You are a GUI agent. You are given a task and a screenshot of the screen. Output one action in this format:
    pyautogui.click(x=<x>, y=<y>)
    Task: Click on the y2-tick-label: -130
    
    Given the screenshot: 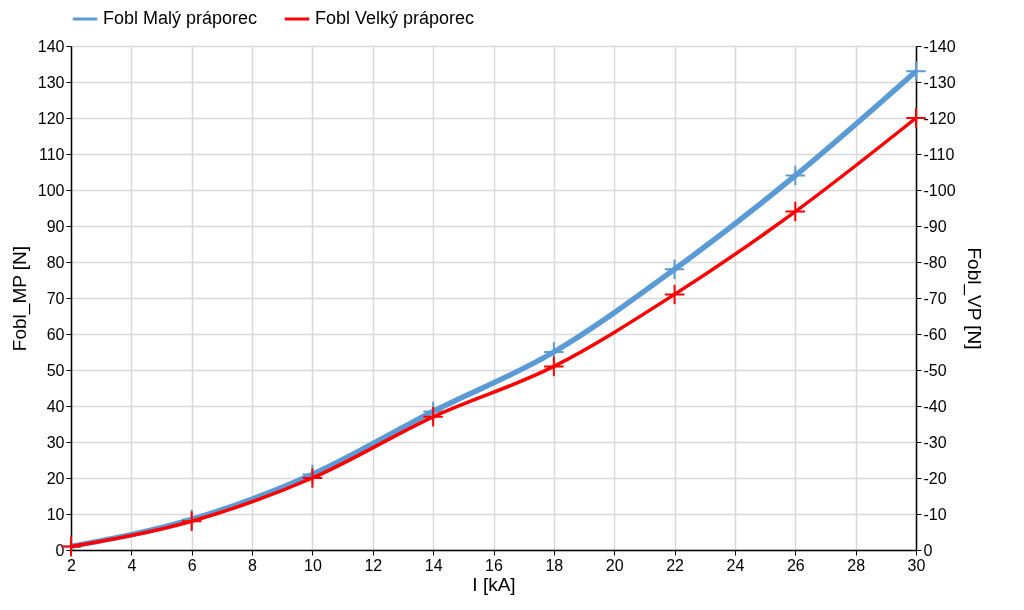 What is the action you would take?
    pyautogui.click(x=939, y=82)
    